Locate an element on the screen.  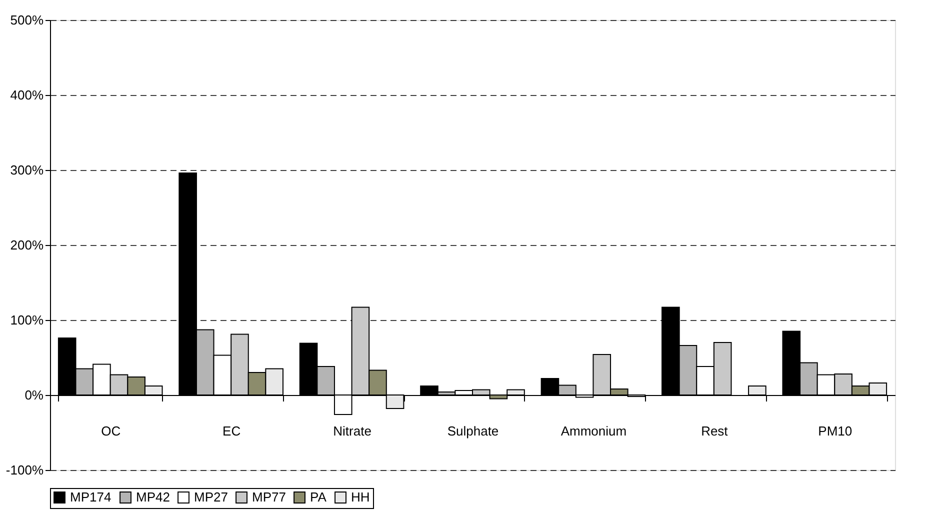
legend-label: MP174 is located at coordinates (91, 497).